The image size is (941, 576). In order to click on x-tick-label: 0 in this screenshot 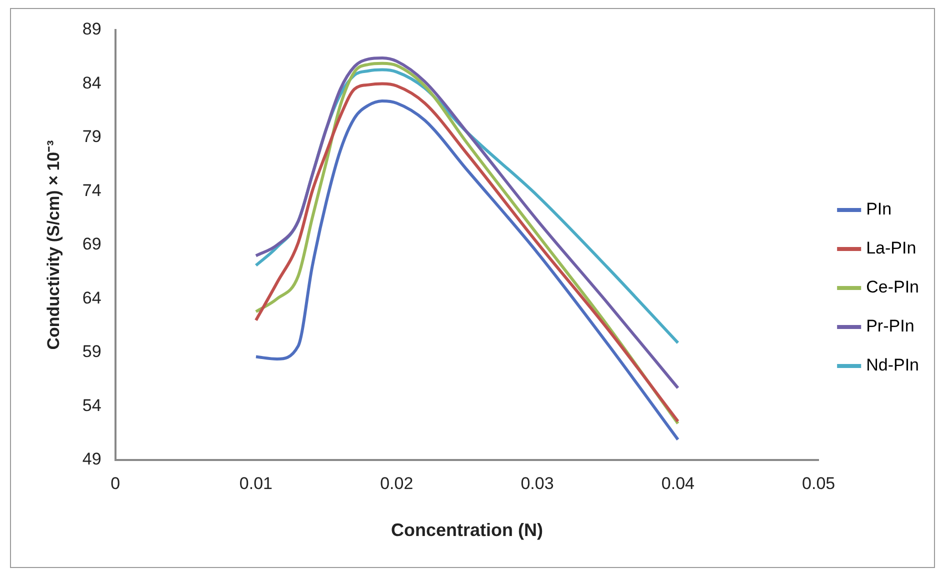, I will do `click(115, 483)`.